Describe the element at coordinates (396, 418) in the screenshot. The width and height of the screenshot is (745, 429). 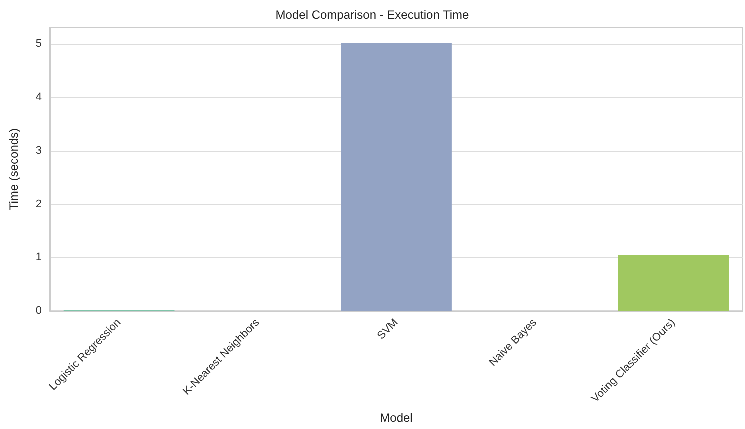
I see `x-axis-title: Model` at that location.